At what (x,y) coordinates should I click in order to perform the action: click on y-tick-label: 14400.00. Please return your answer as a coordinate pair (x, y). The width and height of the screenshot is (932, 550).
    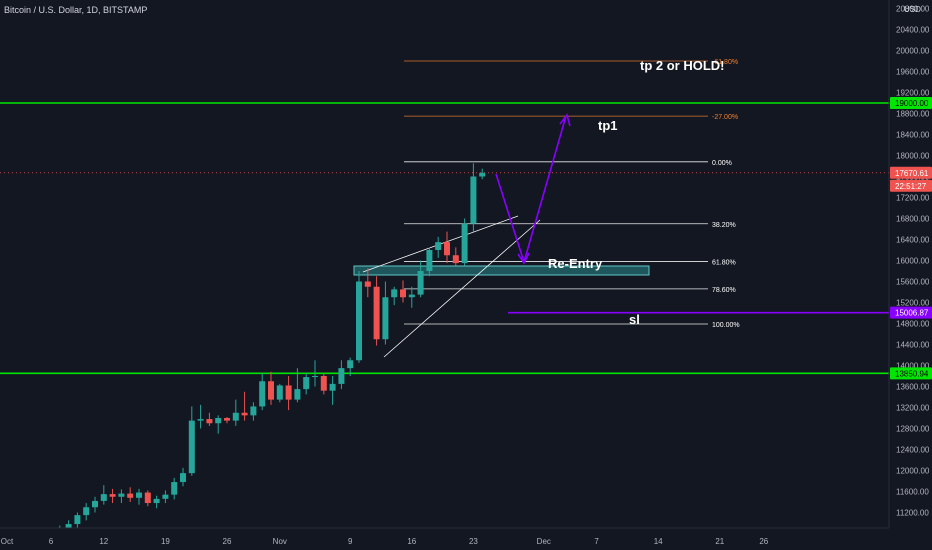
    Looking at the image, I should click on (913, 345).